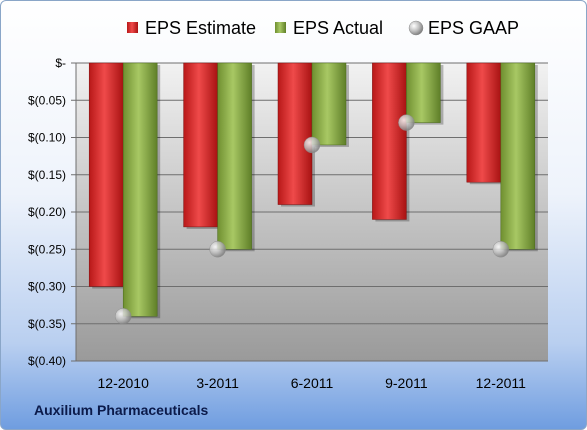  Describe the element at coordinates (47, 100) in the screenshot. I see `y-tick-label: $(0.05)` at that location.